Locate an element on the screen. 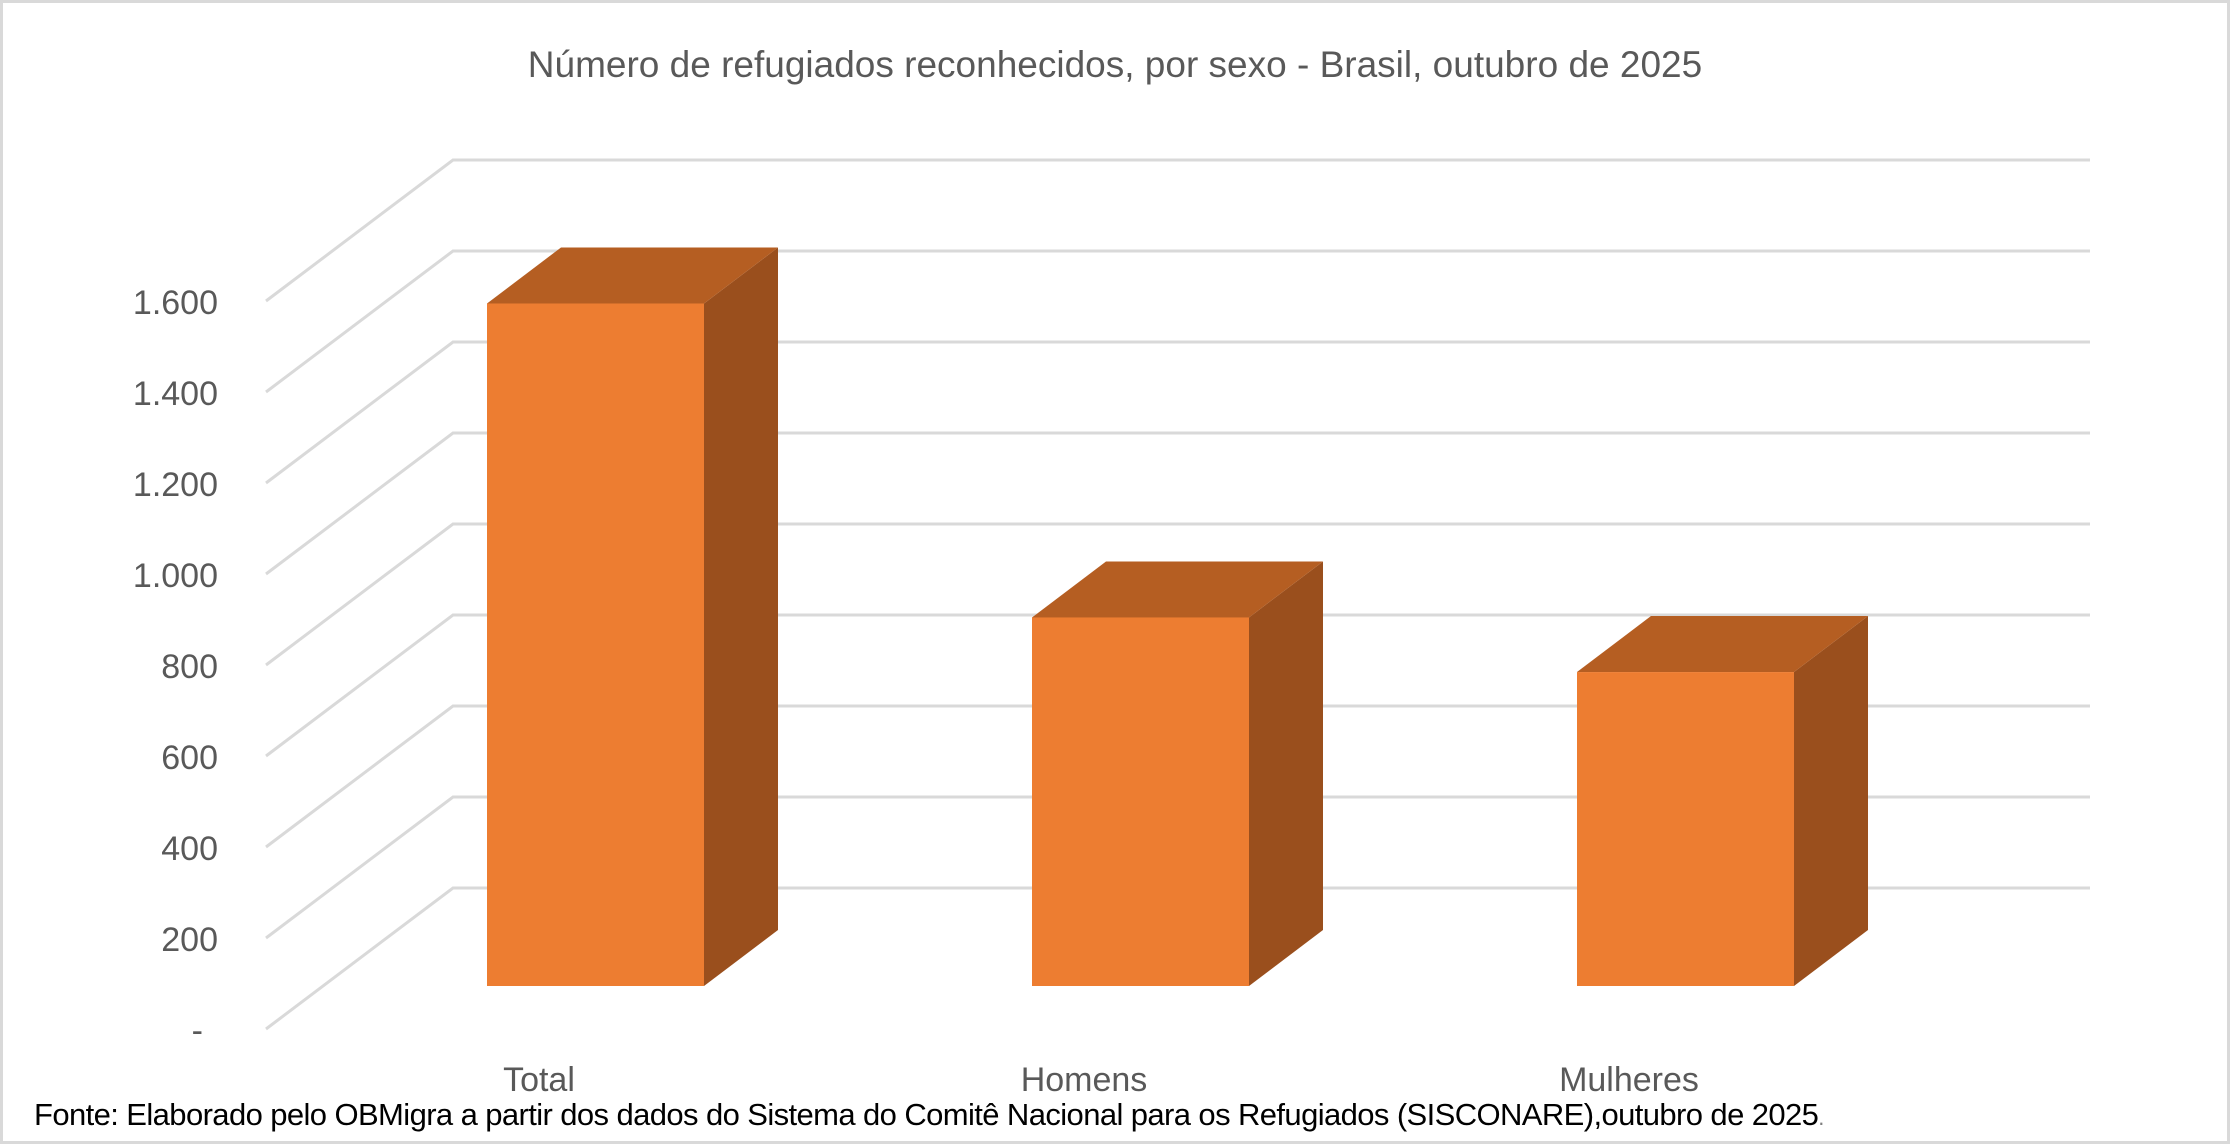 Image resolution: width=2230 pixels, height=1144 pixels. bar-homens is located at coordinates (1177, 773).